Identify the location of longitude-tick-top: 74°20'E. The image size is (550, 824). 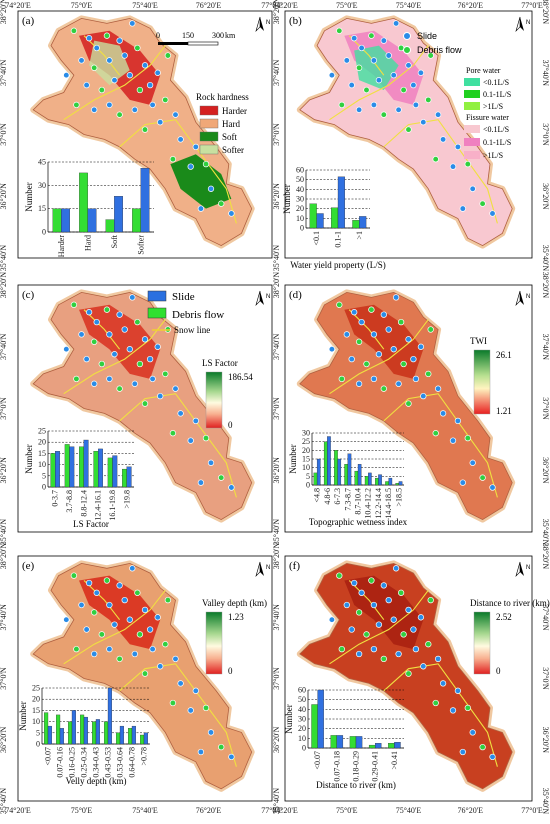
(18, 5).